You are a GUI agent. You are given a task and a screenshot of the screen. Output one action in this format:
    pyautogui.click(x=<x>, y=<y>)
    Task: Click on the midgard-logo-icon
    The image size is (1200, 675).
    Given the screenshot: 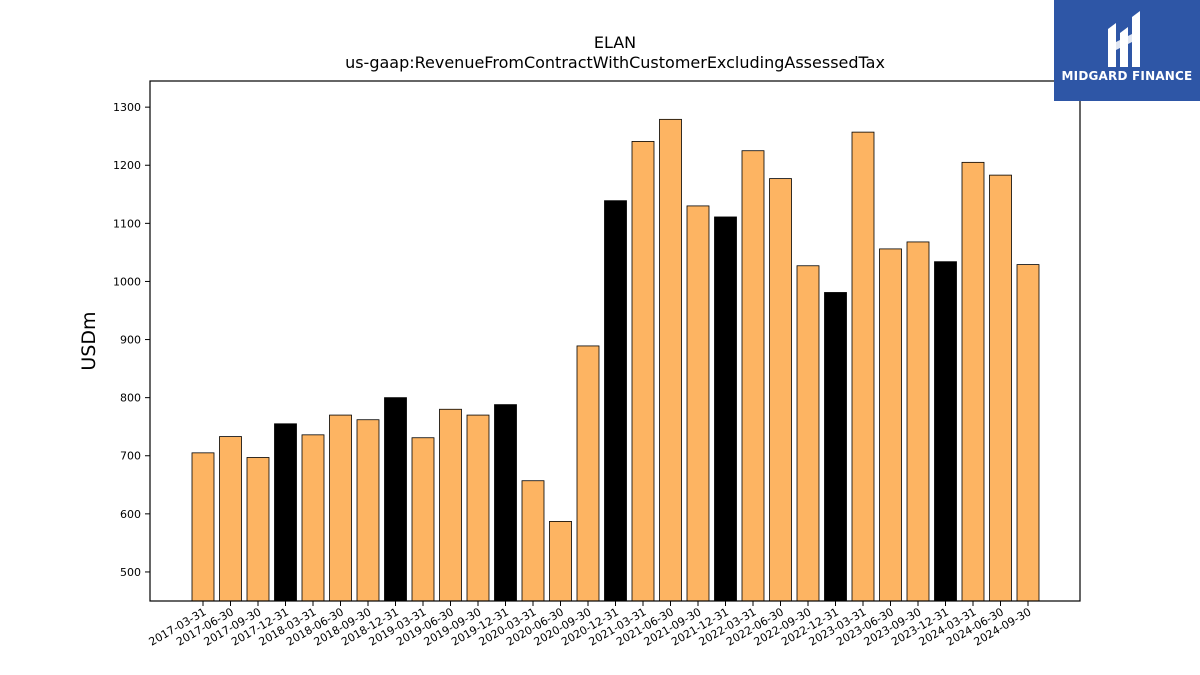 What is the action you would take?
    pyautogui.click(x=1124, y=39)
    